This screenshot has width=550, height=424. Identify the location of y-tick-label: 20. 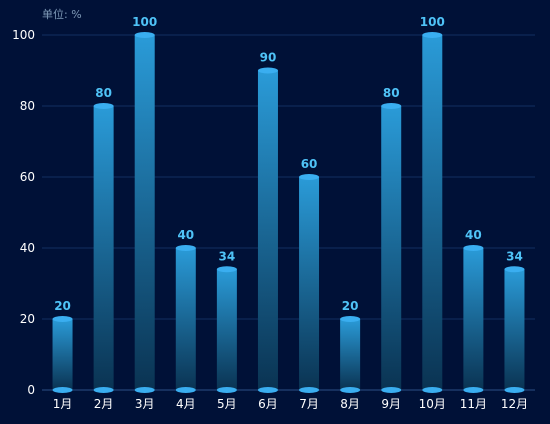
(27, 319).